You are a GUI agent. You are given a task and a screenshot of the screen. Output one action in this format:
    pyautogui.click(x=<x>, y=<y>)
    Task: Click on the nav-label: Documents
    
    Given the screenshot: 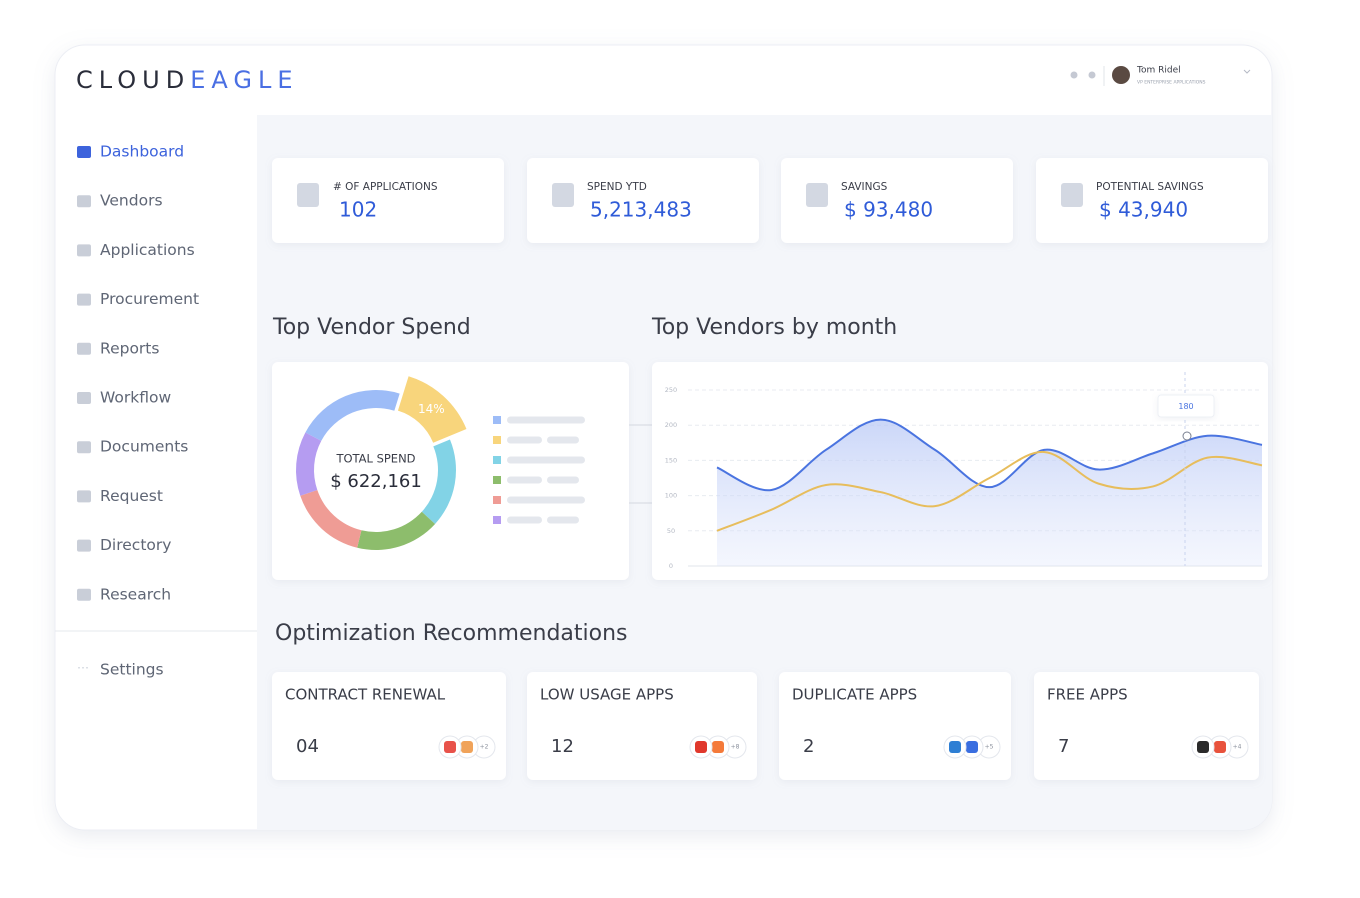 What is the action you would take?
    pyautogui.click(x=144, y=447)
    